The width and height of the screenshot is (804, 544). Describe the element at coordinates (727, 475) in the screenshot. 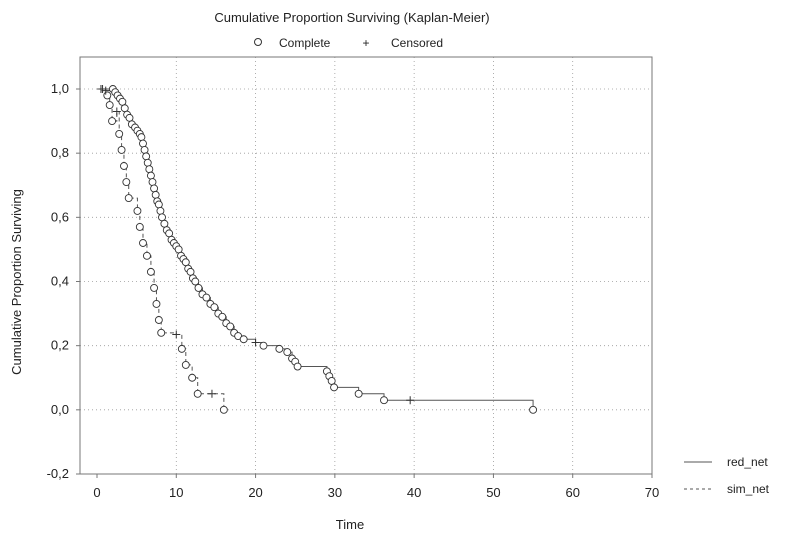

I see `series-legend: red_net sim_net` at that location.